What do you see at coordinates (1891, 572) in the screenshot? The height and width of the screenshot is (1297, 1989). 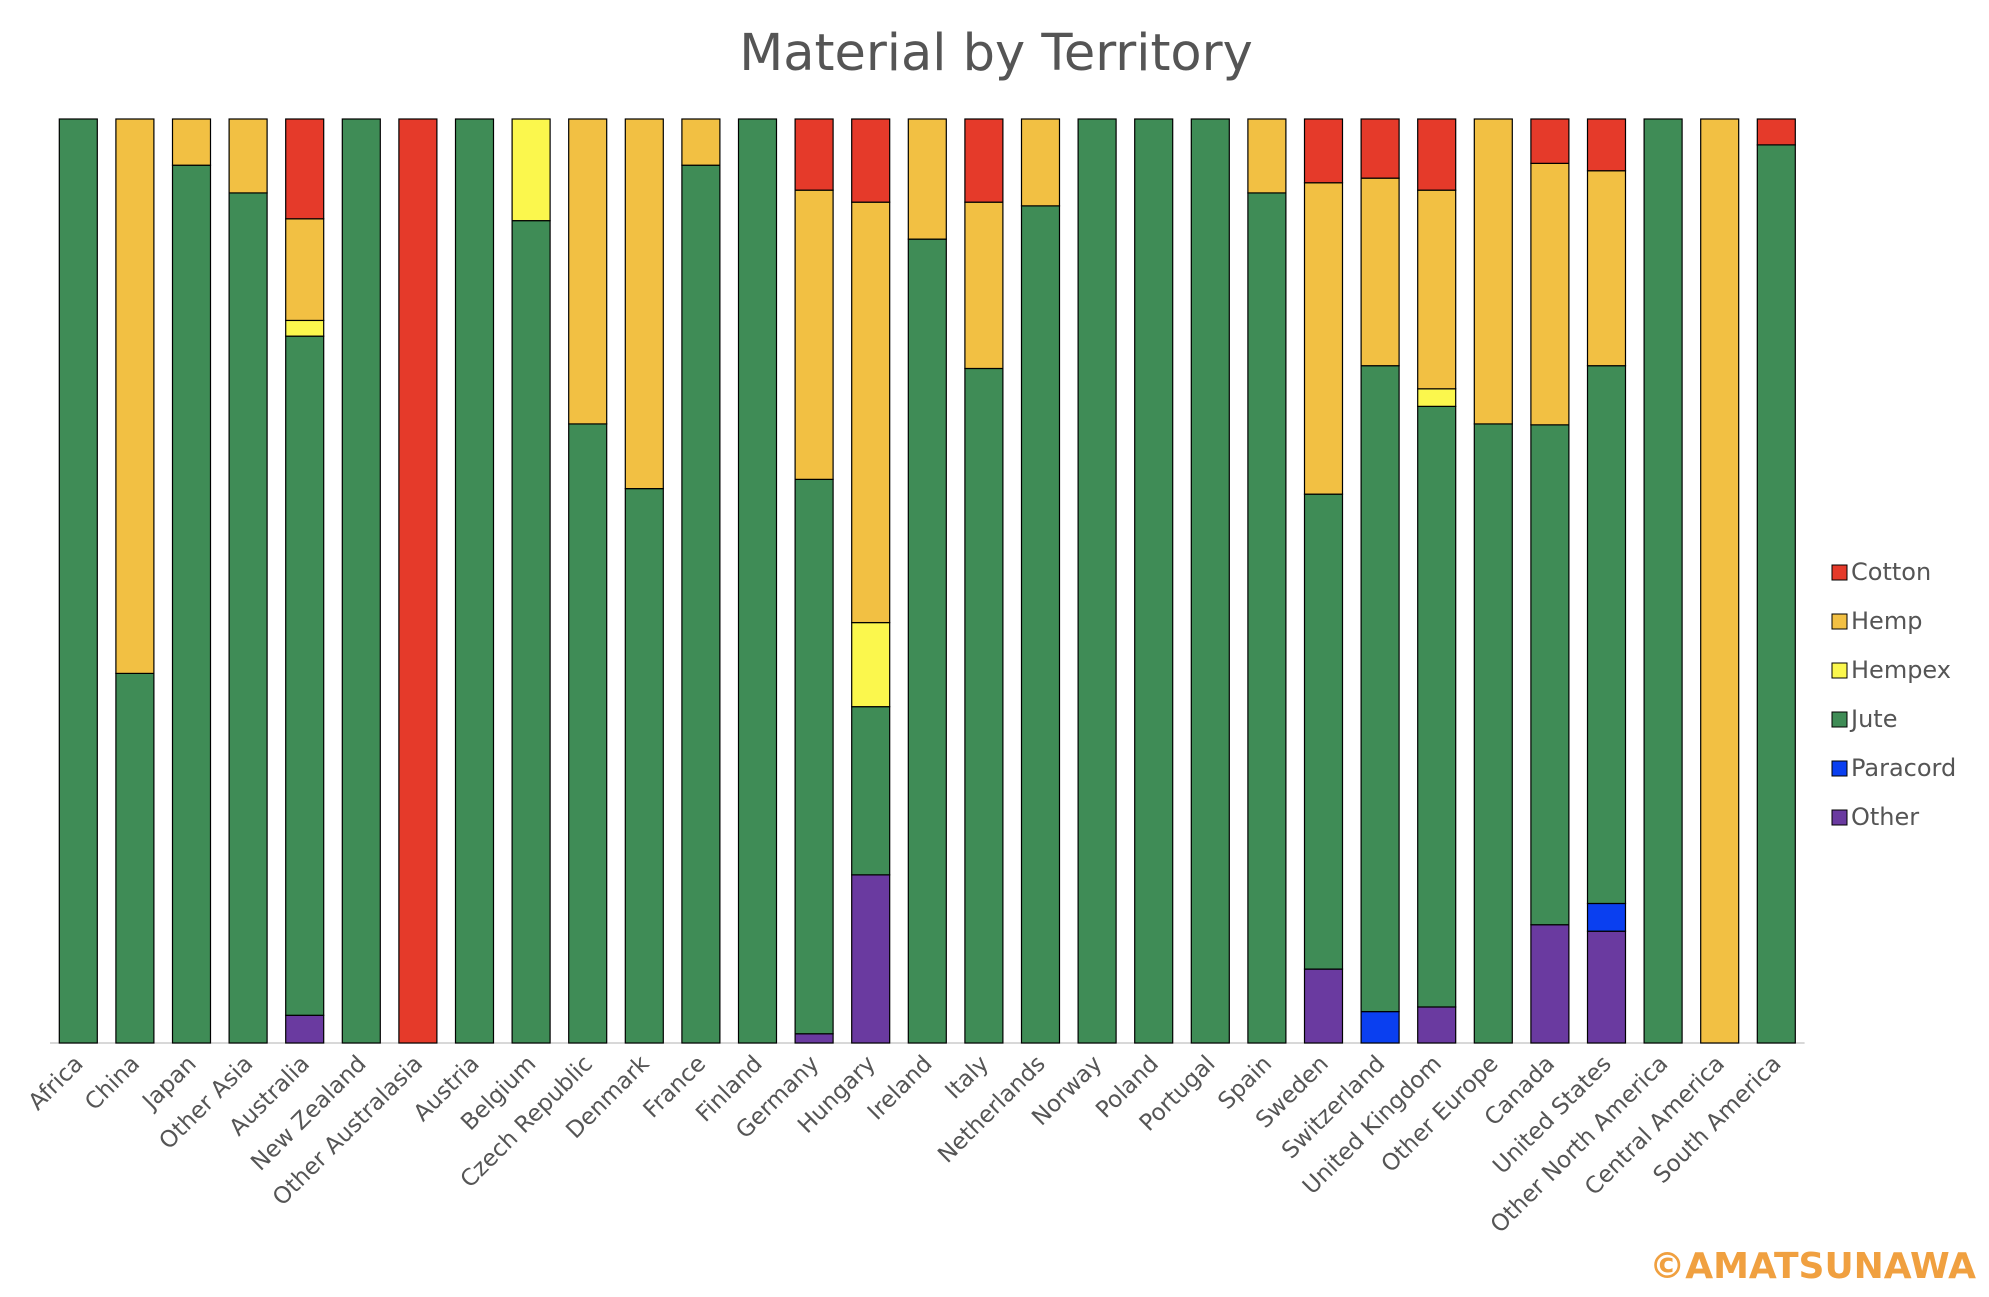 I see `legend-label: Cotton` at bounding box center [1891, 572].